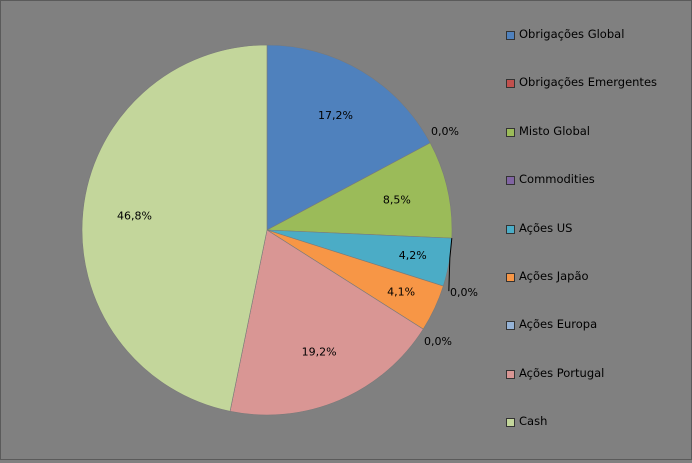  Describe the element at coordinates (596, 438) in the screenshot. I see `legend-item: Cash` at that location.